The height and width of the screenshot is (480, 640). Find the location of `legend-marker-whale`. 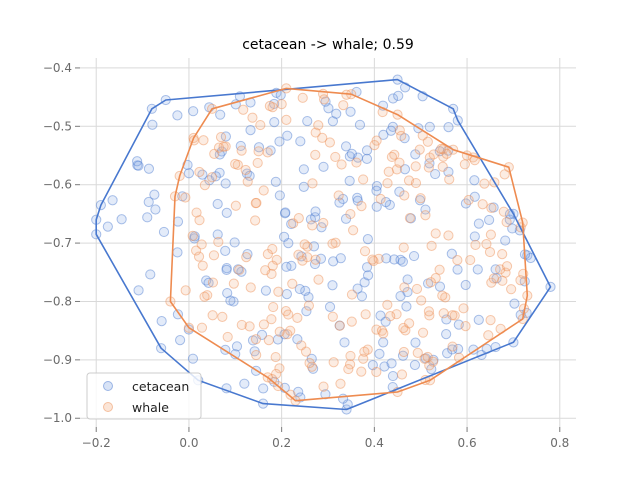

legend-marker-whale is located at coordinates (108, 407).